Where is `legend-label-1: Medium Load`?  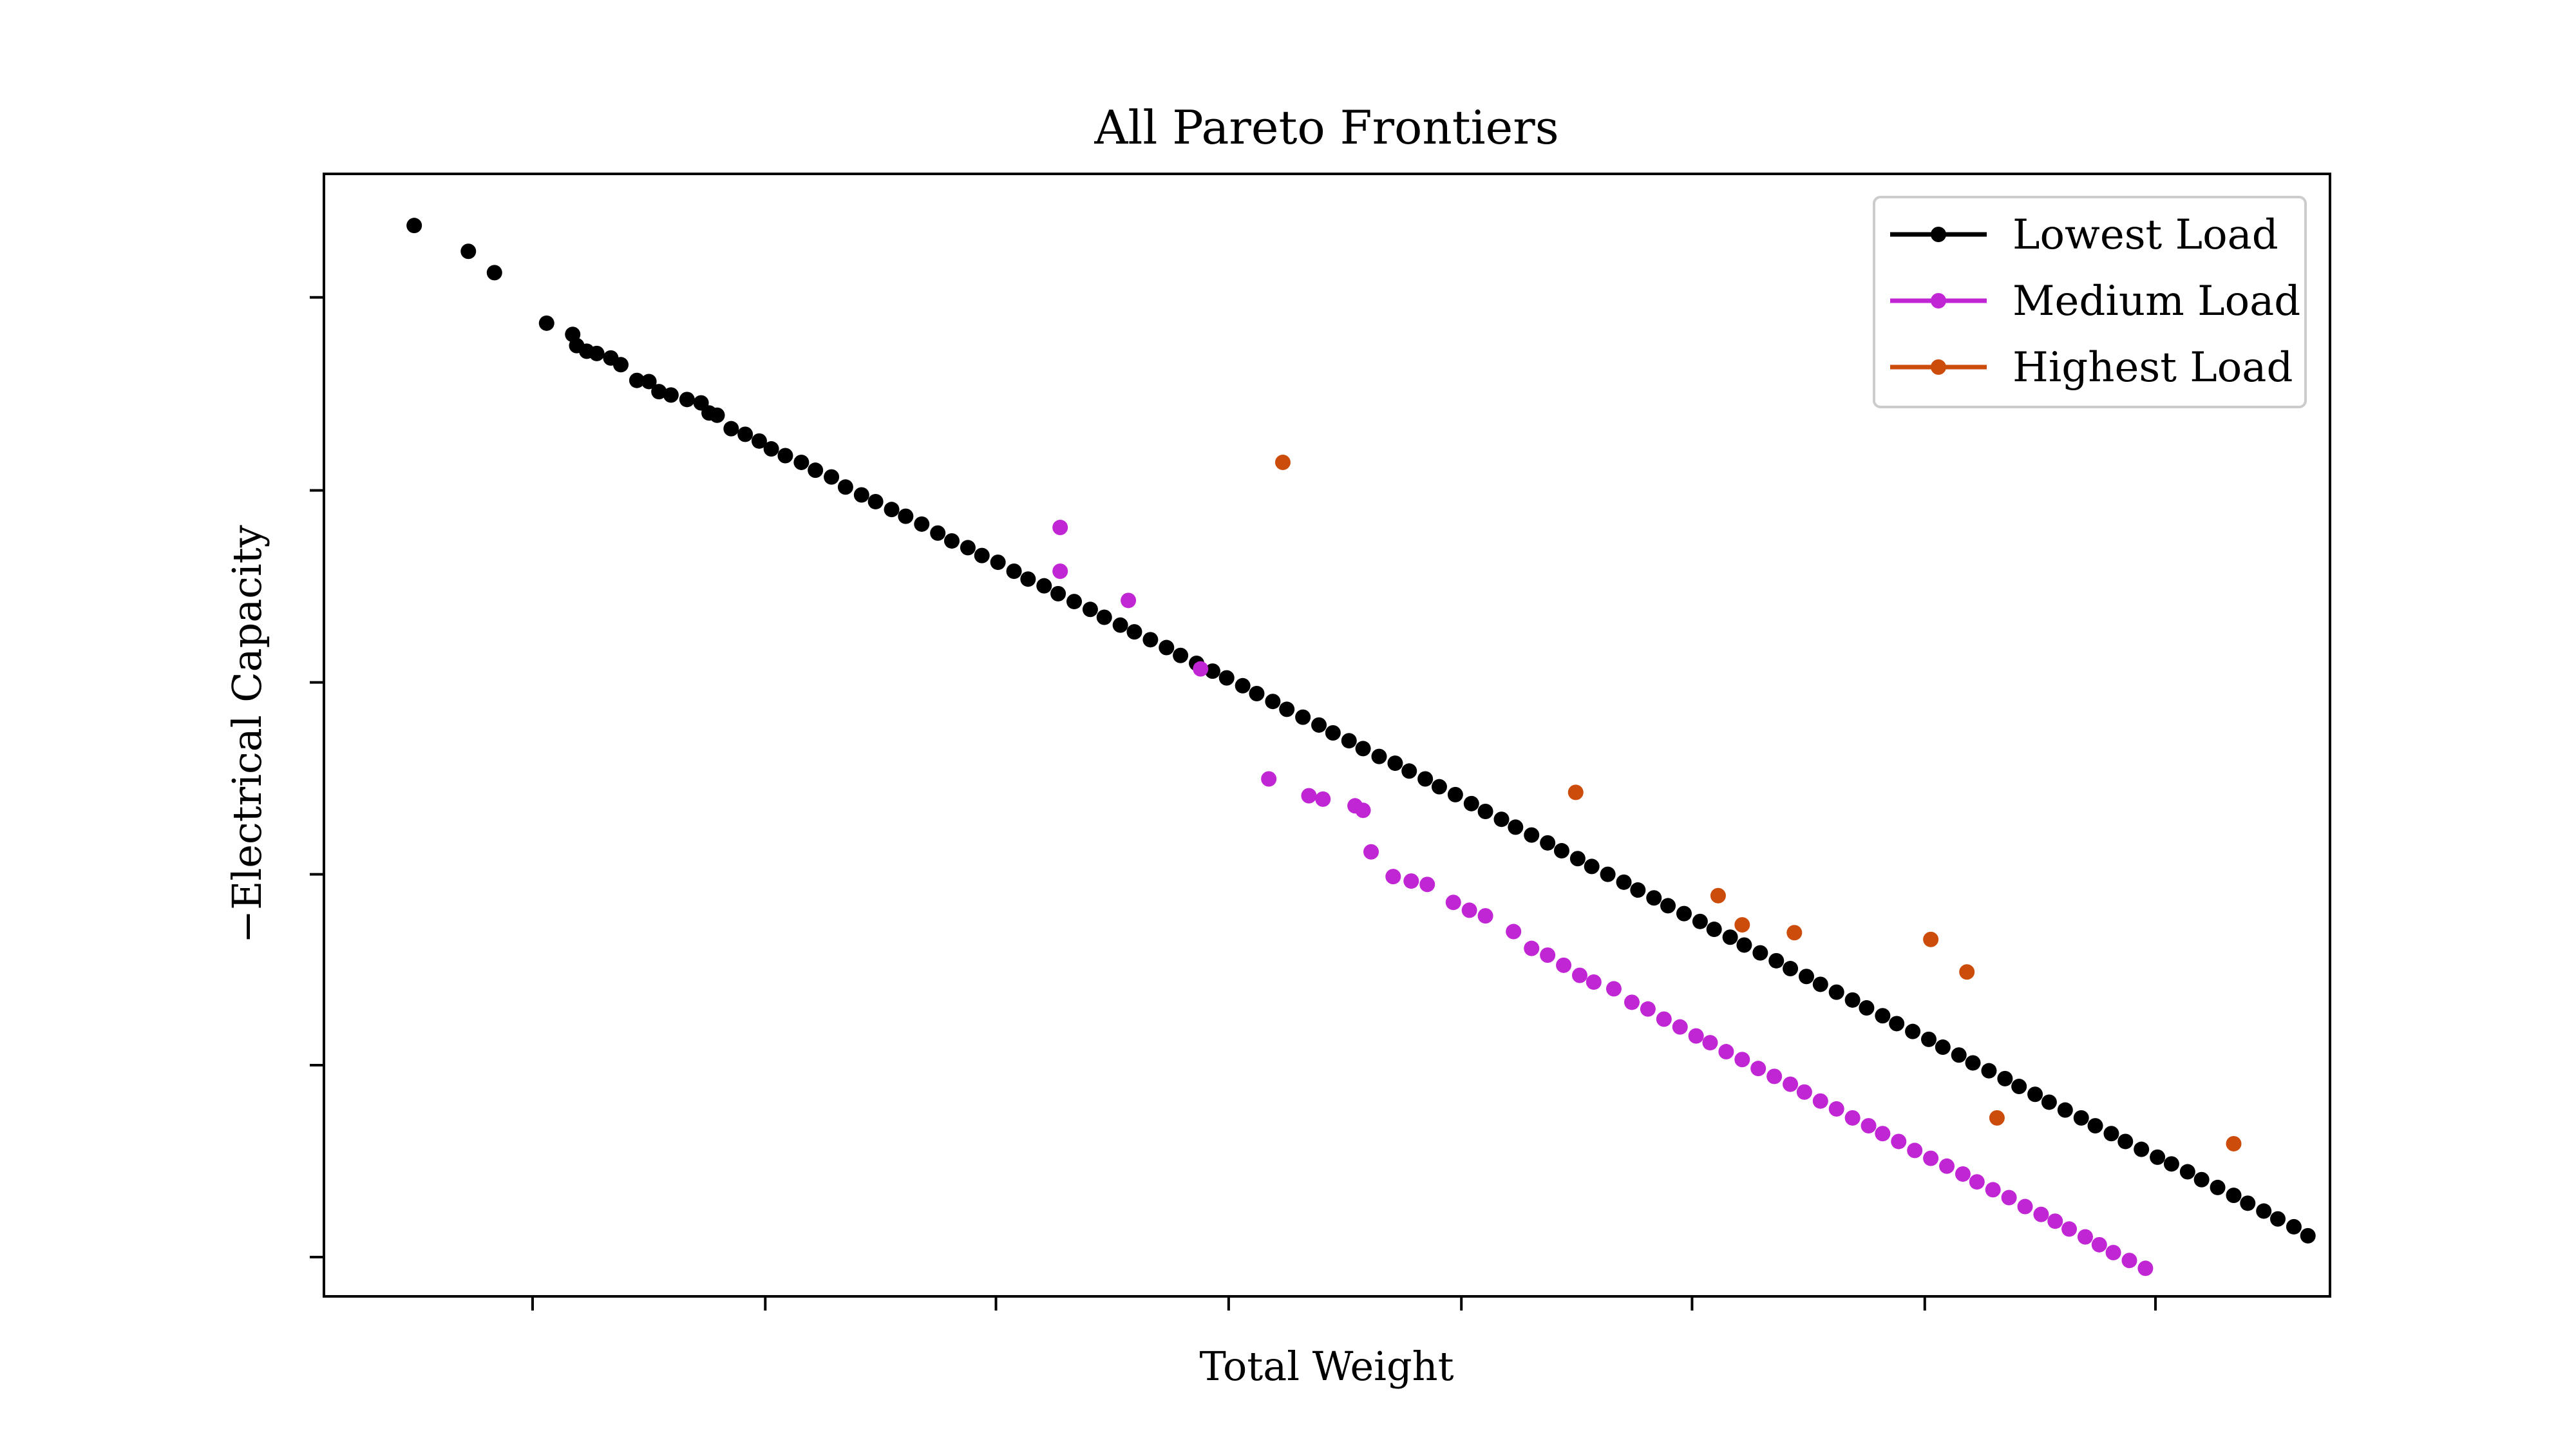 legend-label-1: Medium Load is located at coordinates (2156, 301).